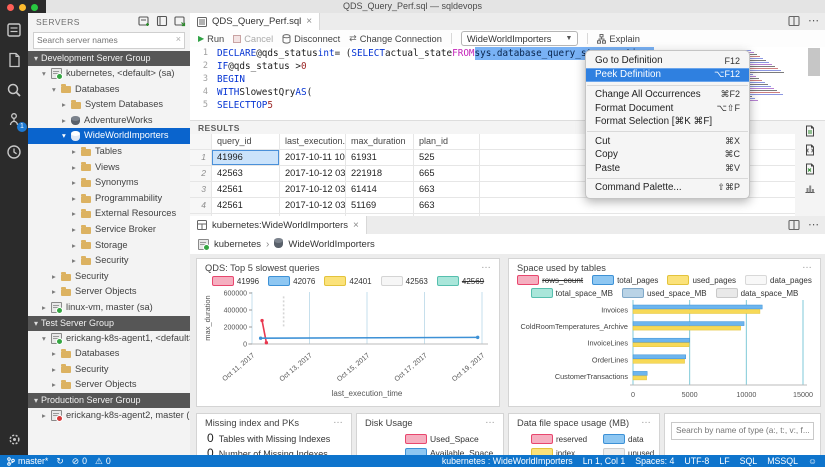 The height and width of the screenshot is (467, 825). What do you see at coordinates (571, 293) in the screenshot?
I see `space-legend-item: total_space_MB` at bounding box center [571, 293].